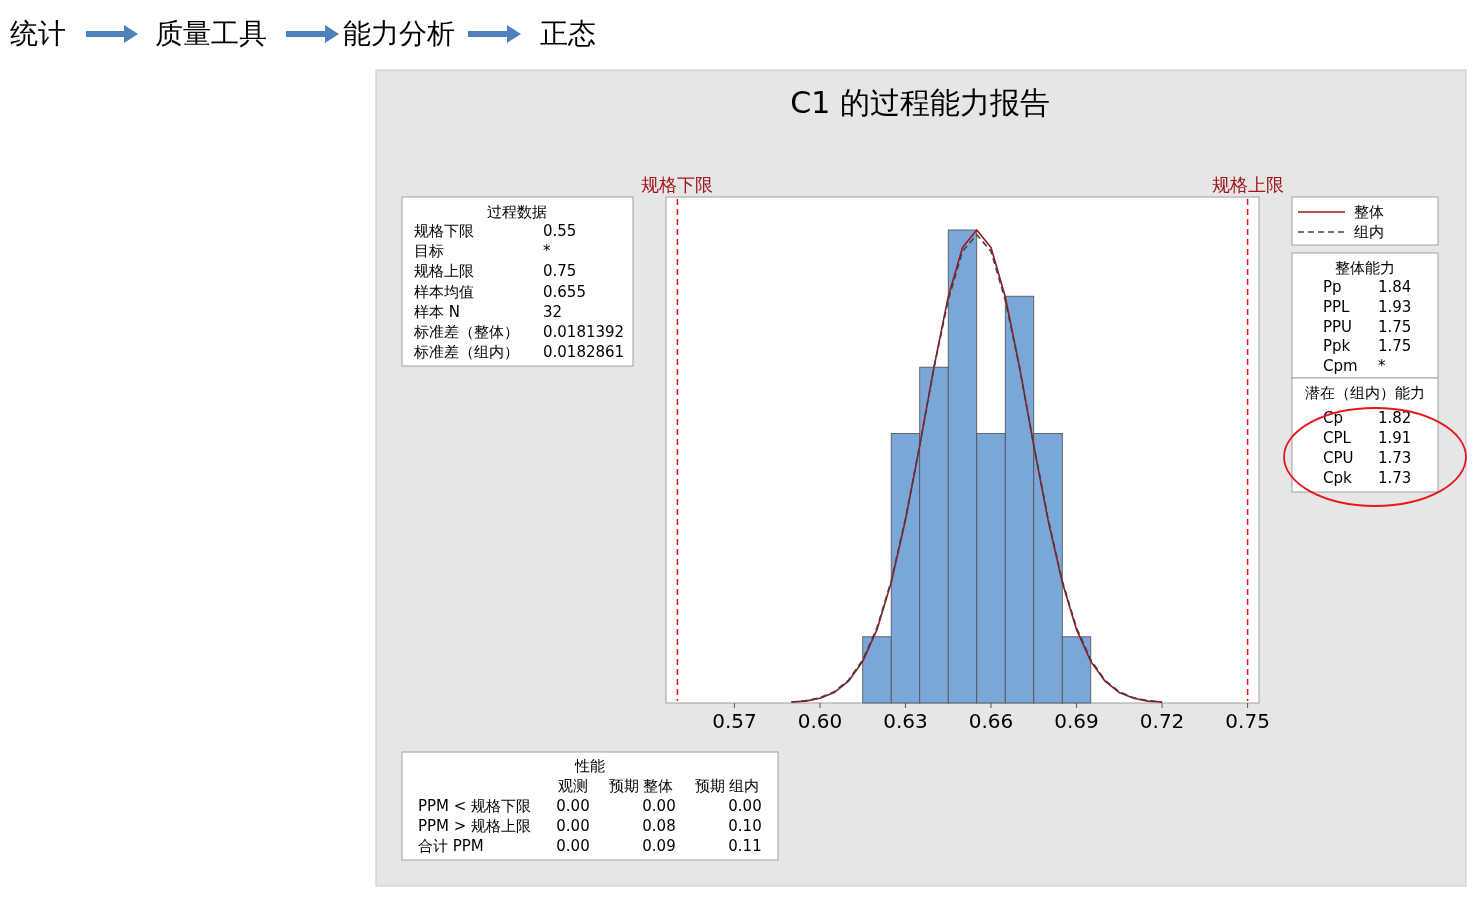 The image size is (1478, 902). I want to click on text: 0.0182861, so click(584, 352).